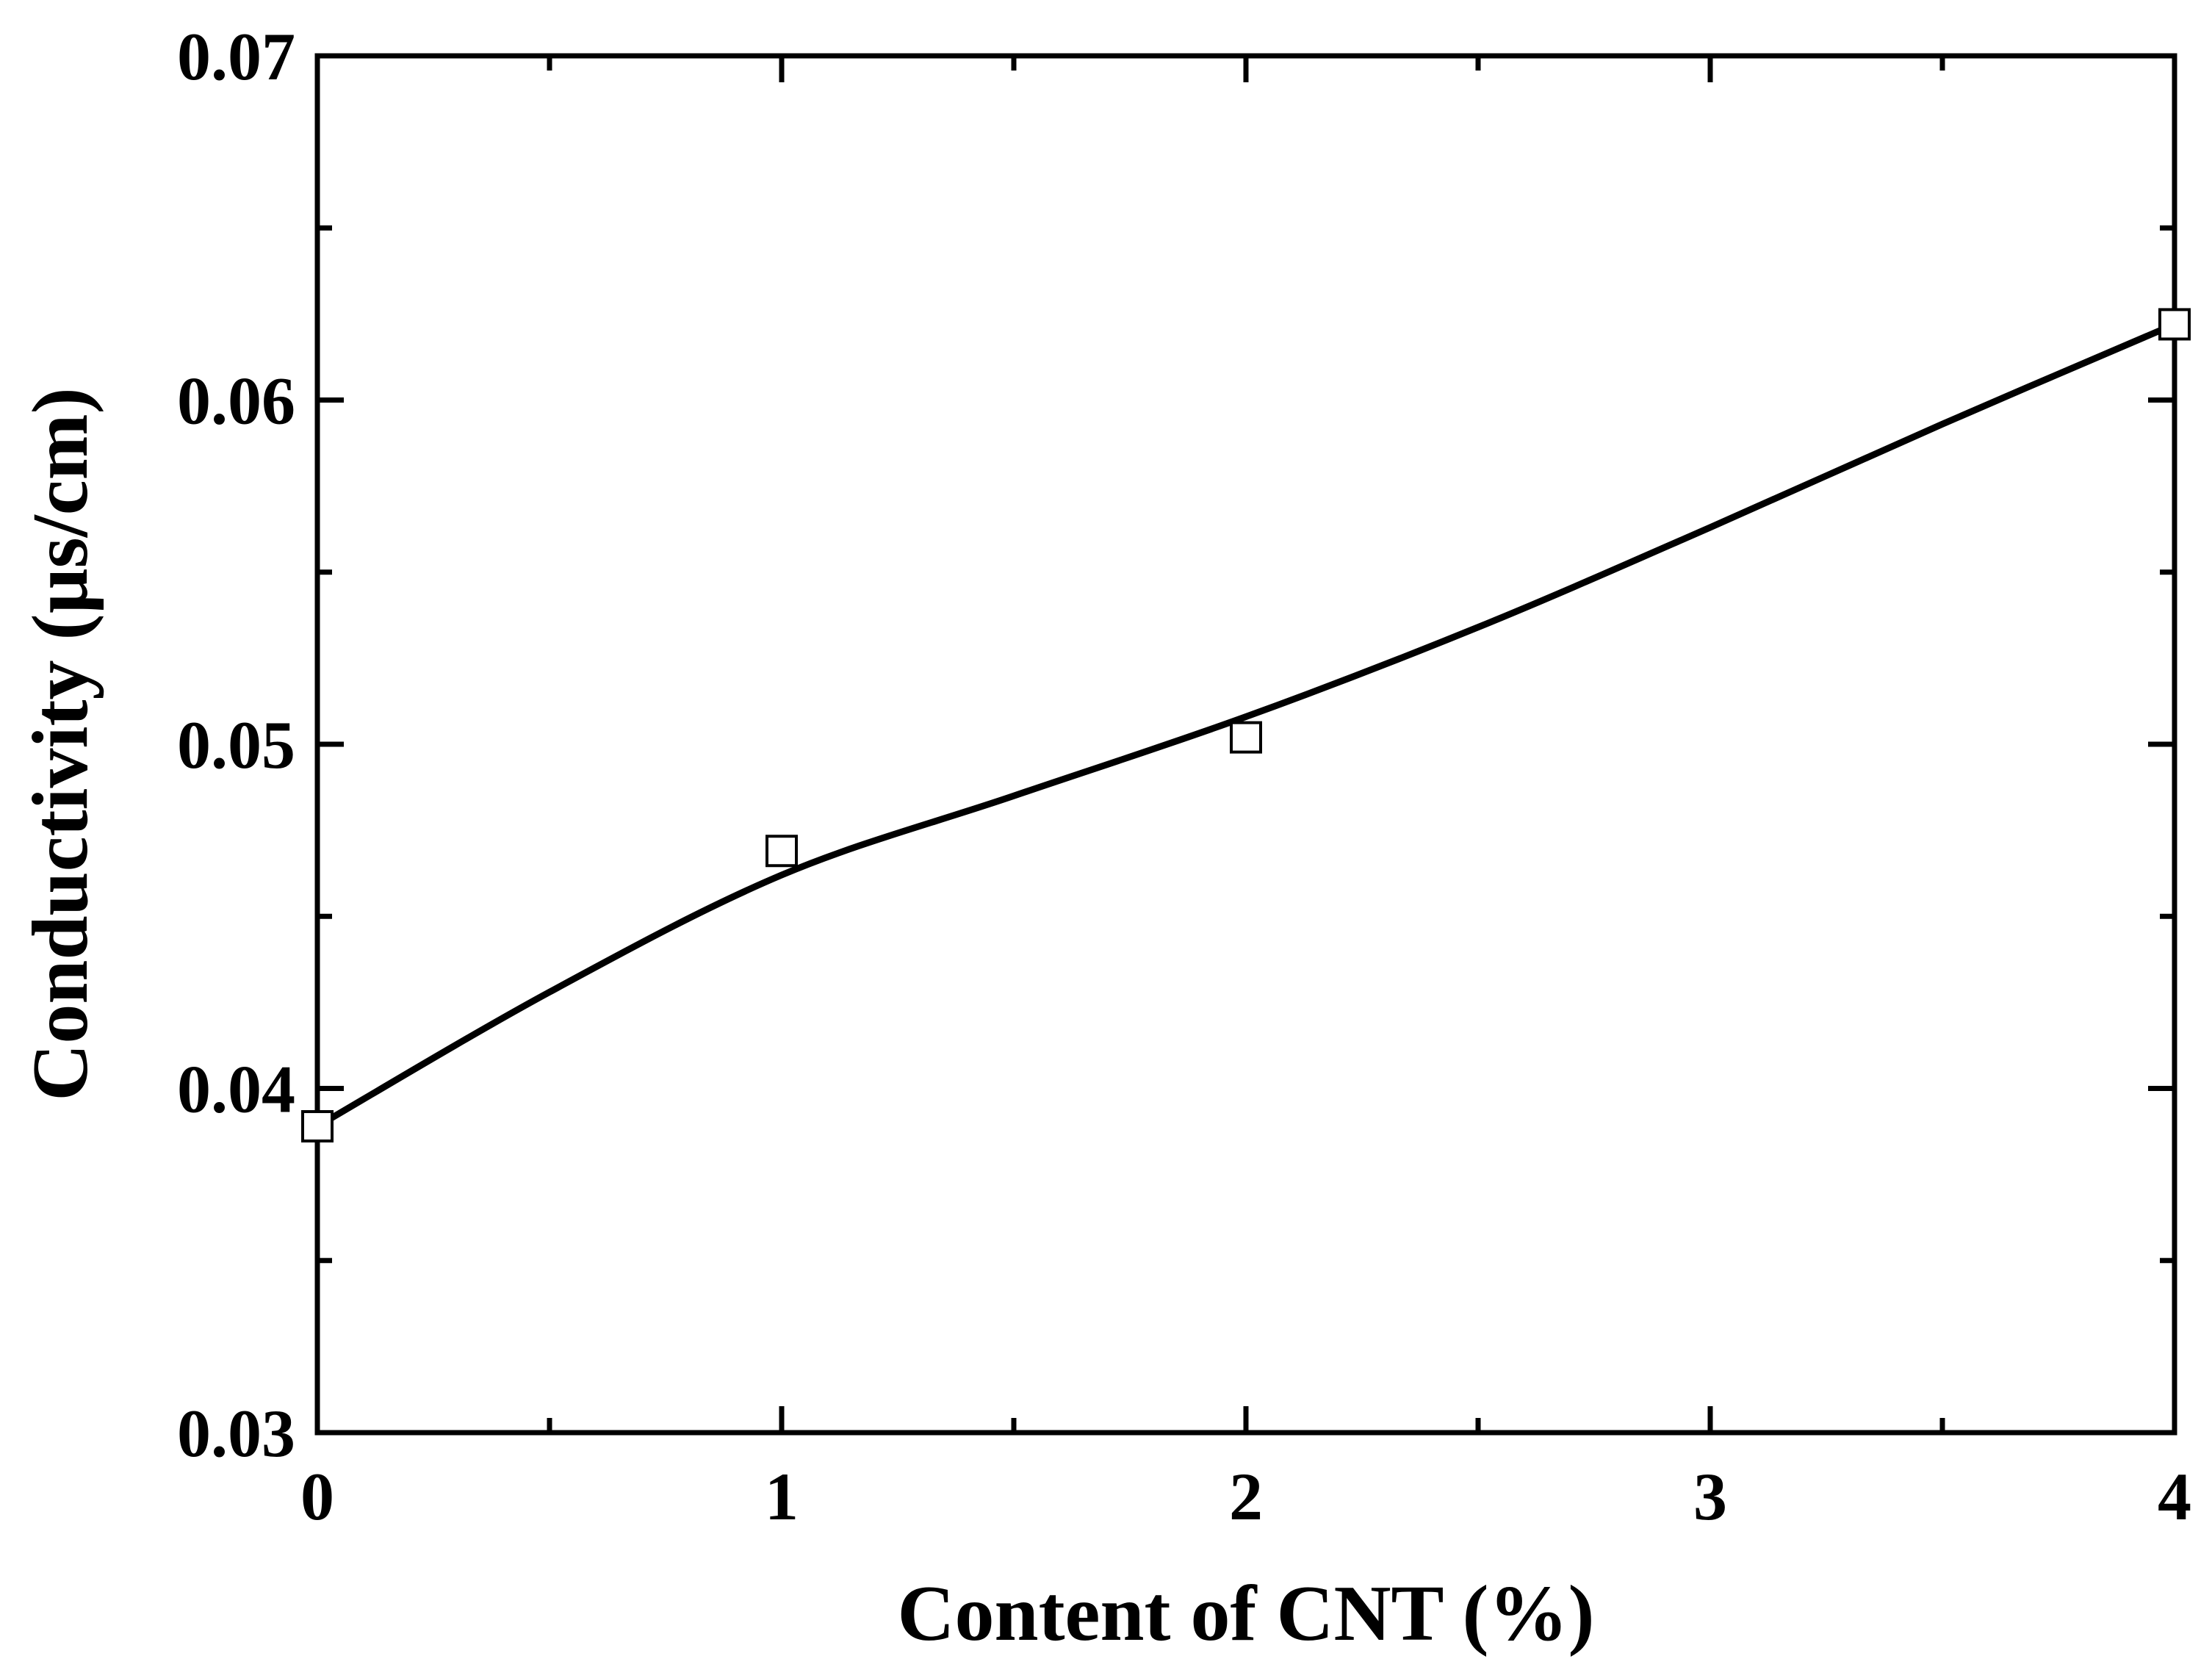 The image size is (2212, 1667). What do you see at coordinates (1246, 1496) in the screenshot?
I see `x-tick-label: 2` at bounding box center [1246, 1496].